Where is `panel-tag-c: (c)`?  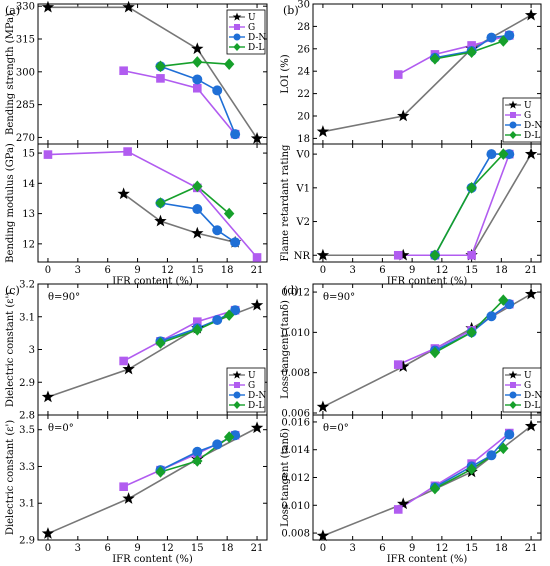 panel-tag-c: (c) is located at coordinates (12, 290).